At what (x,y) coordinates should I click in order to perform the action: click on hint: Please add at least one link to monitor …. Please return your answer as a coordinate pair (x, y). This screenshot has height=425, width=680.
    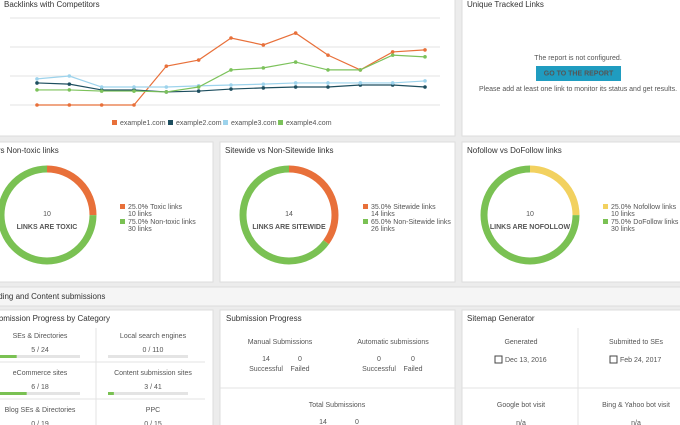
    Looking at the image, I should click on (578, 89).